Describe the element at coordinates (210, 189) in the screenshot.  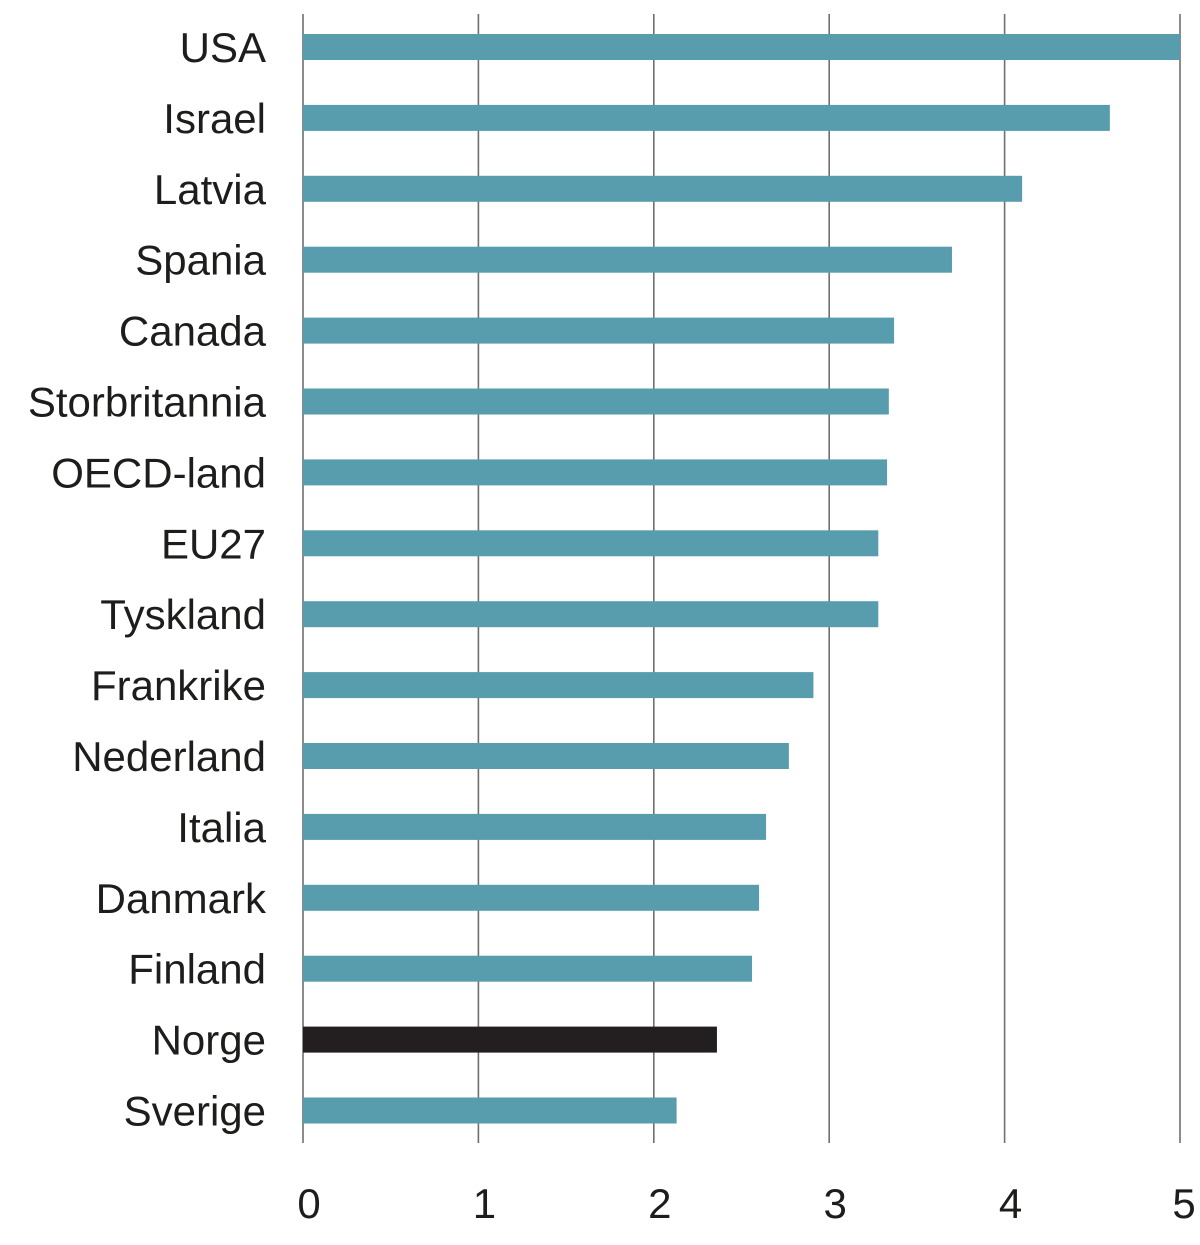
I see `category-label-latvia: Latvia` at that location.